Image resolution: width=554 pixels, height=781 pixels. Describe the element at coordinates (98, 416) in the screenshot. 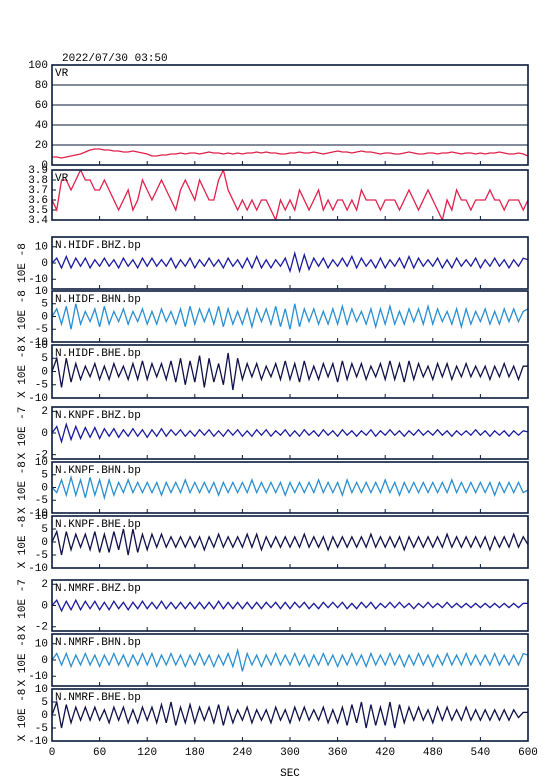

I see `panel-label: N.KNPF.BHZ.bp` at that location.